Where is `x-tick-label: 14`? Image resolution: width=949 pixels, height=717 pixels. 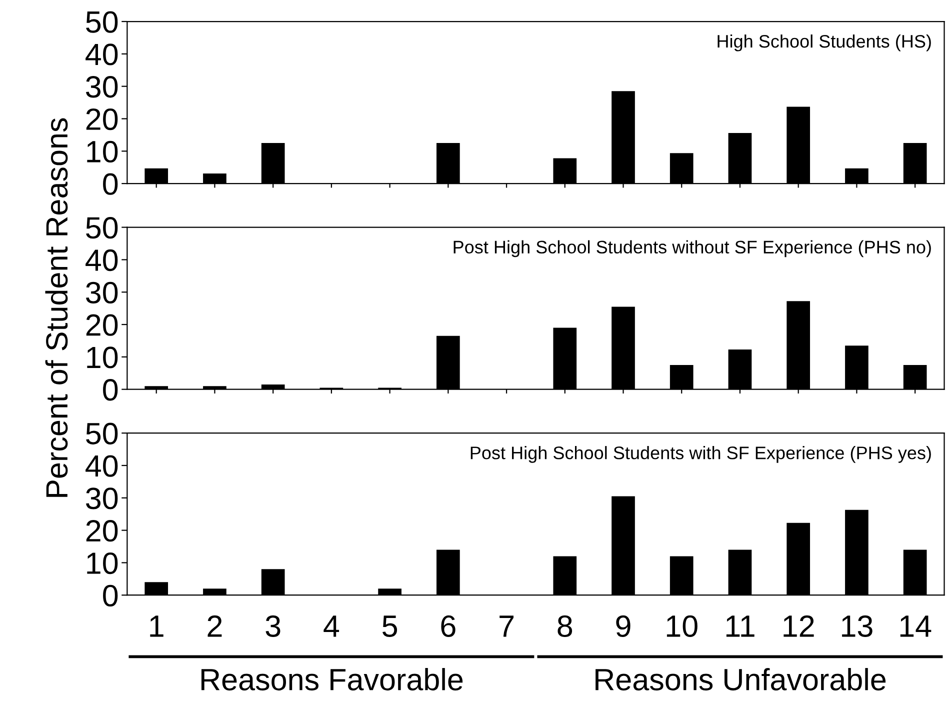
x-tick-label: 14 is located at coordinates (916, 626).